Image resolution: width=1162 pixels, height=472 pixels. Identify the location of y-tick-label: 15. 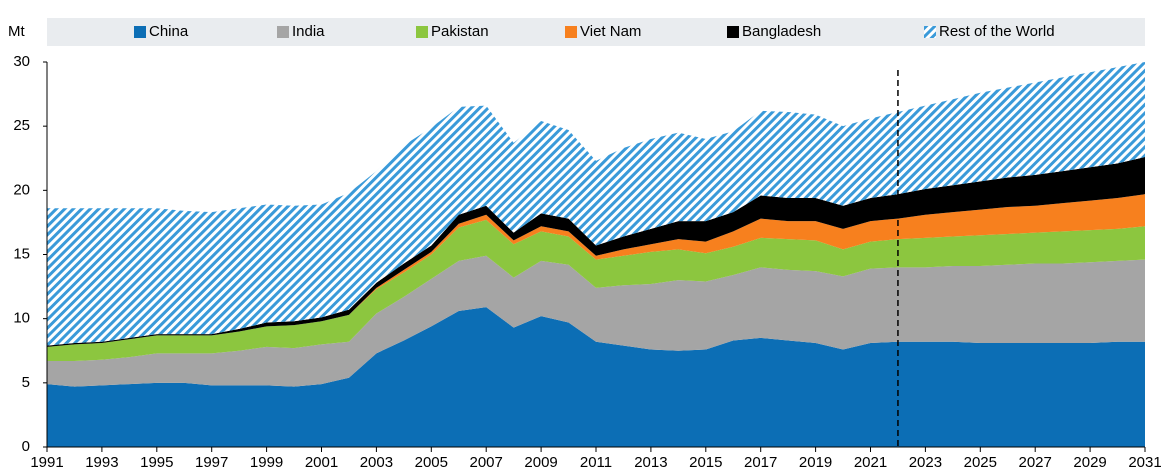
(21, 253).